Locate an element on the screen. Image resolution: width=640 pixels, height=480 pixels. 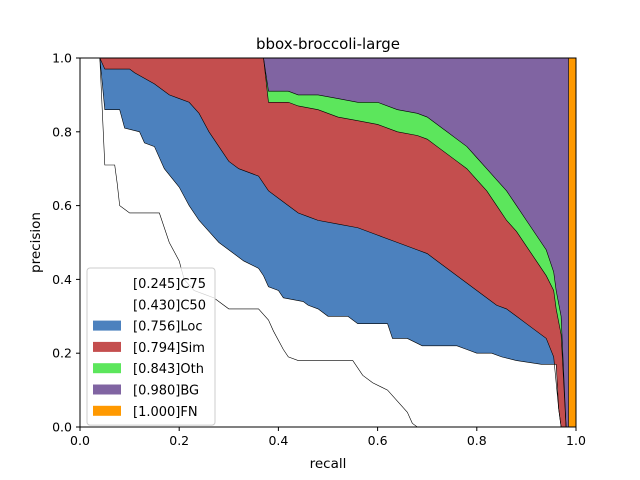
y-tick-label: 1.0 is located at coordinates (62, 58).